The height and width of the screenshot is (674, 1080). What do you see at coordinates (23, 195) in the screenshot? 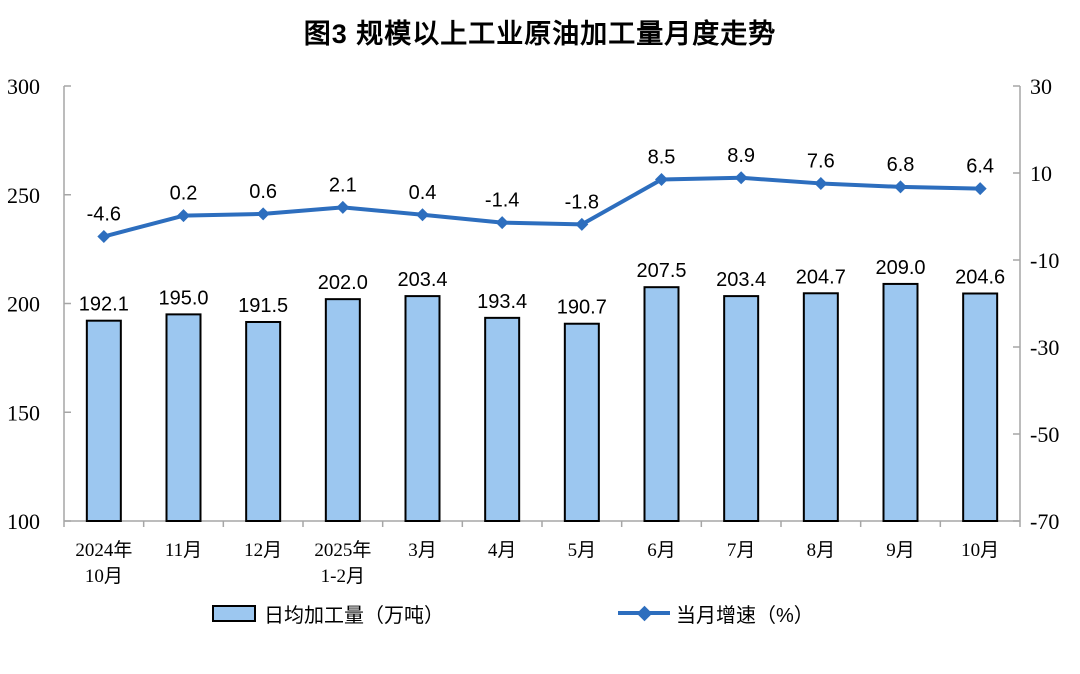
I see `left-axis-tick-label: 250` at bounding box center [23, 195].